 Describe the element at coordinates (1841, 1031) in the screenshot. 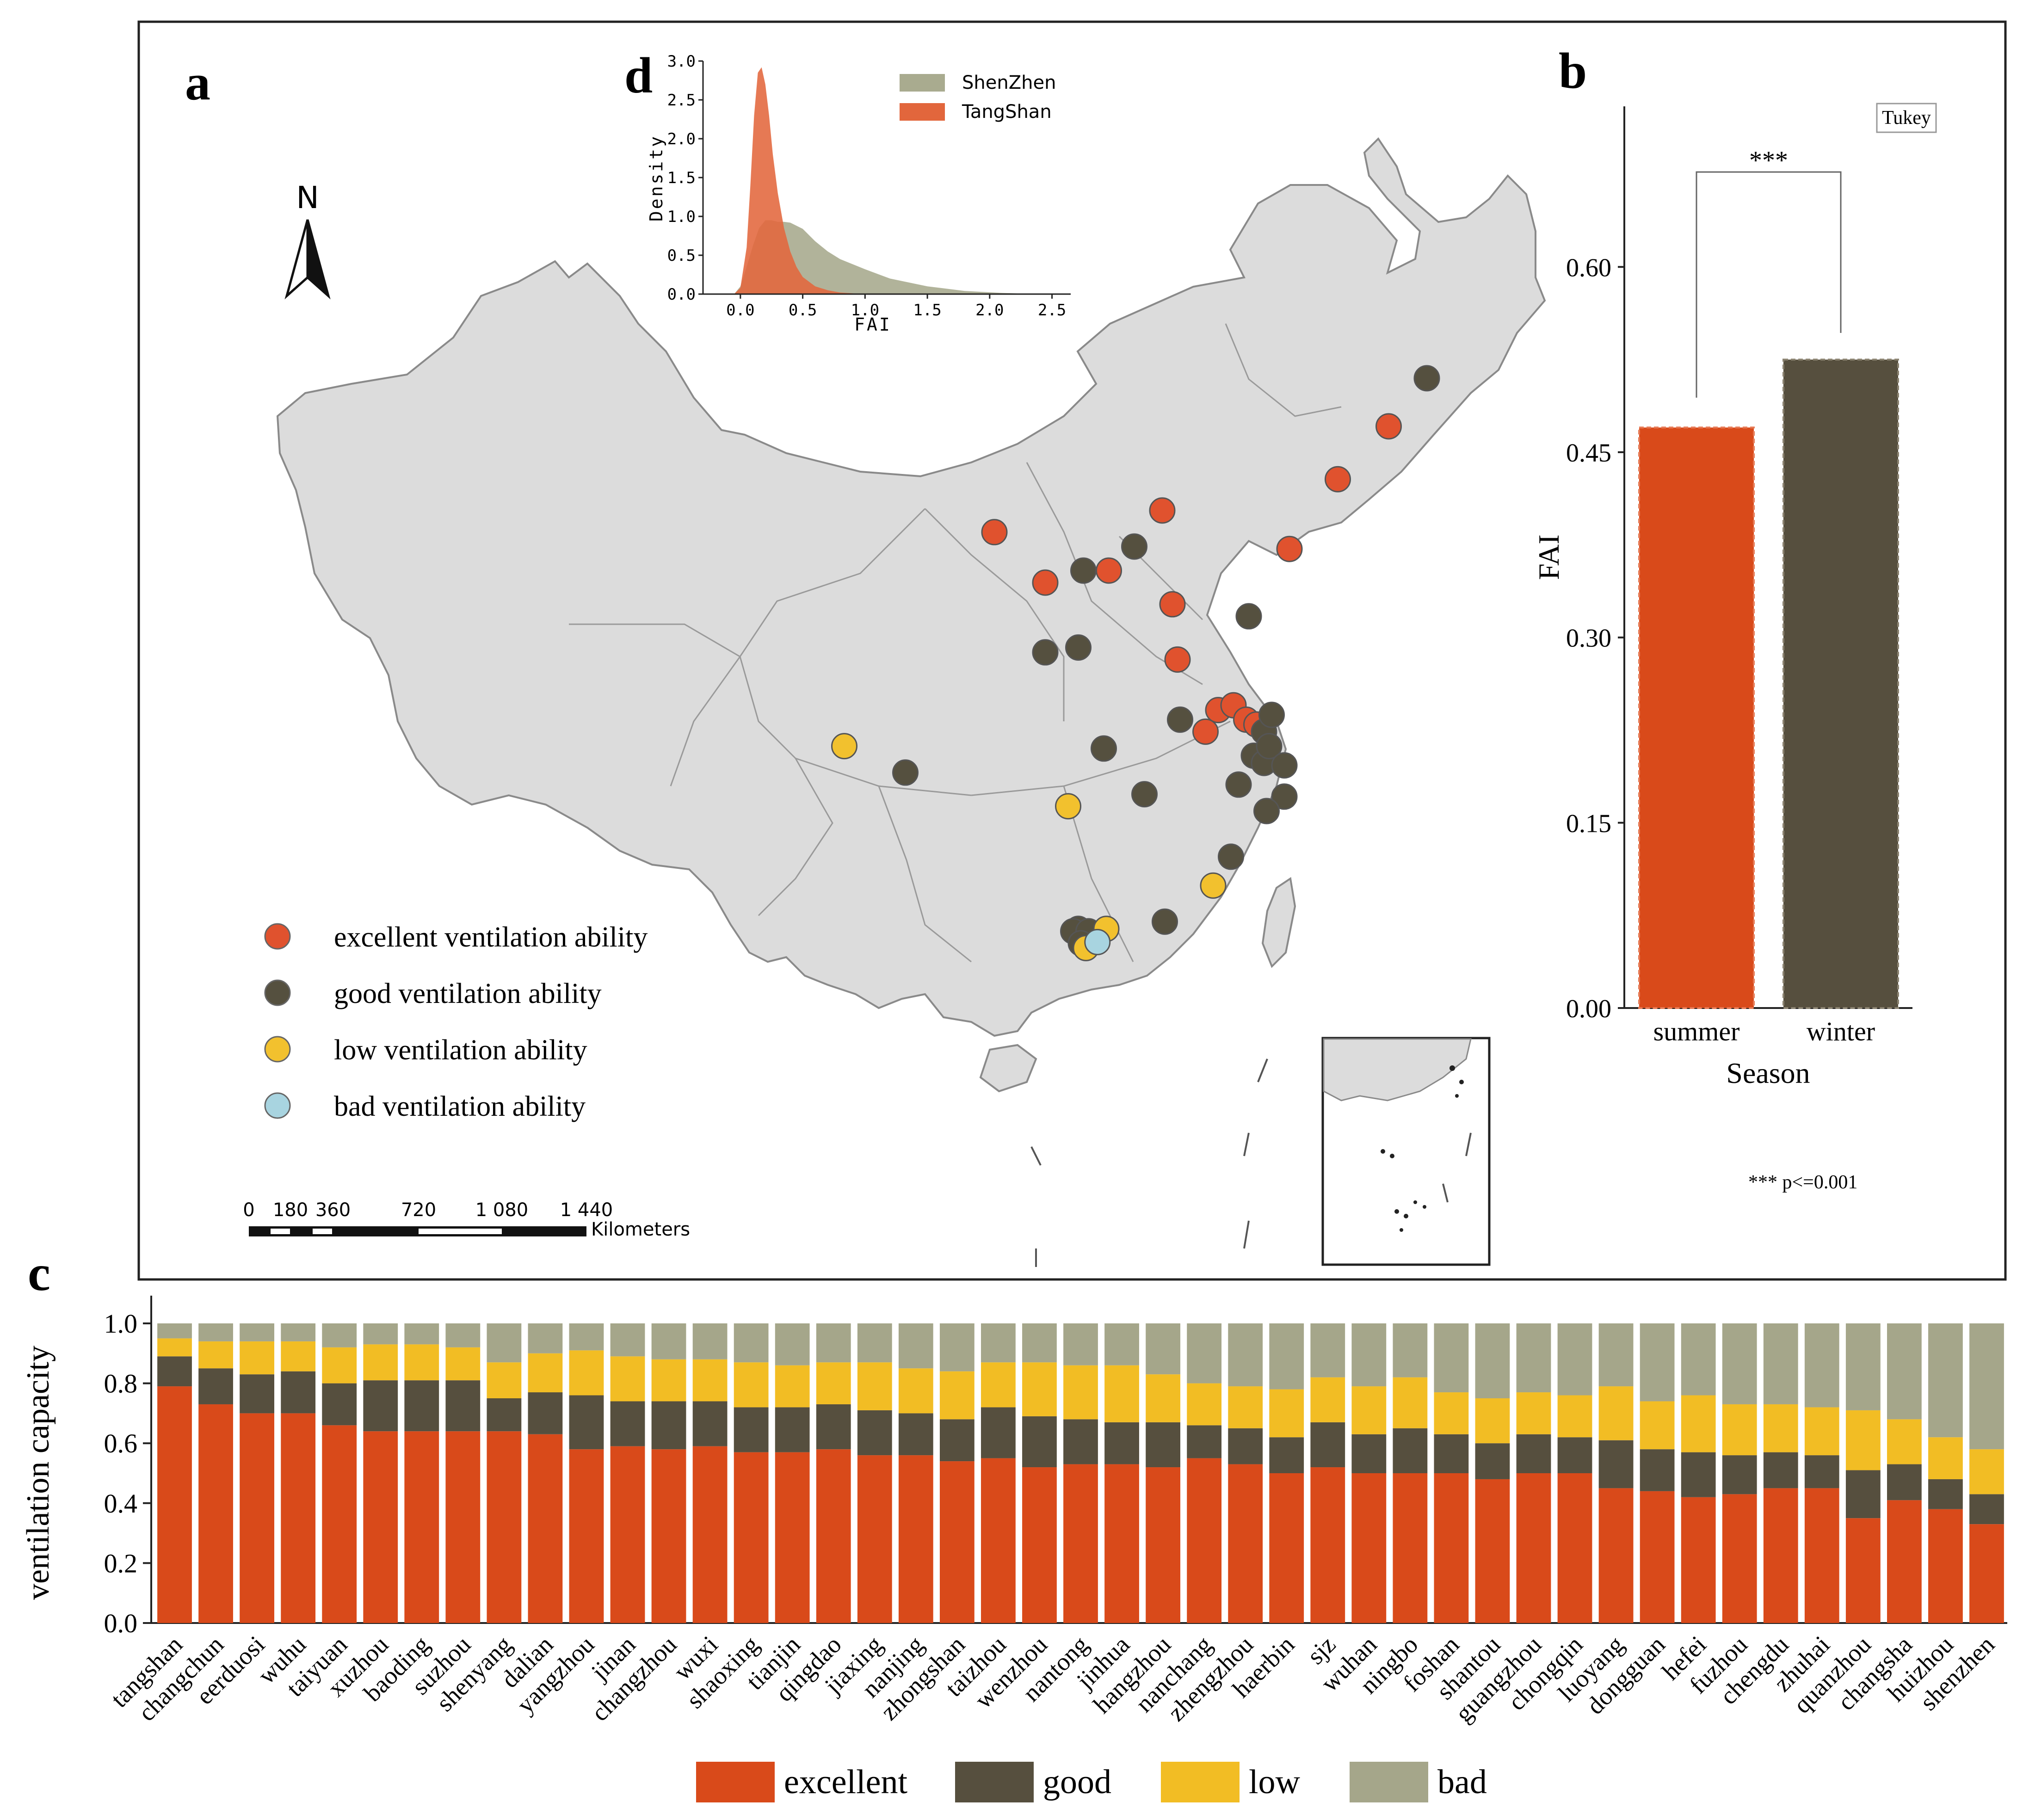

I see `b-x-tick-label: winter` at that location.